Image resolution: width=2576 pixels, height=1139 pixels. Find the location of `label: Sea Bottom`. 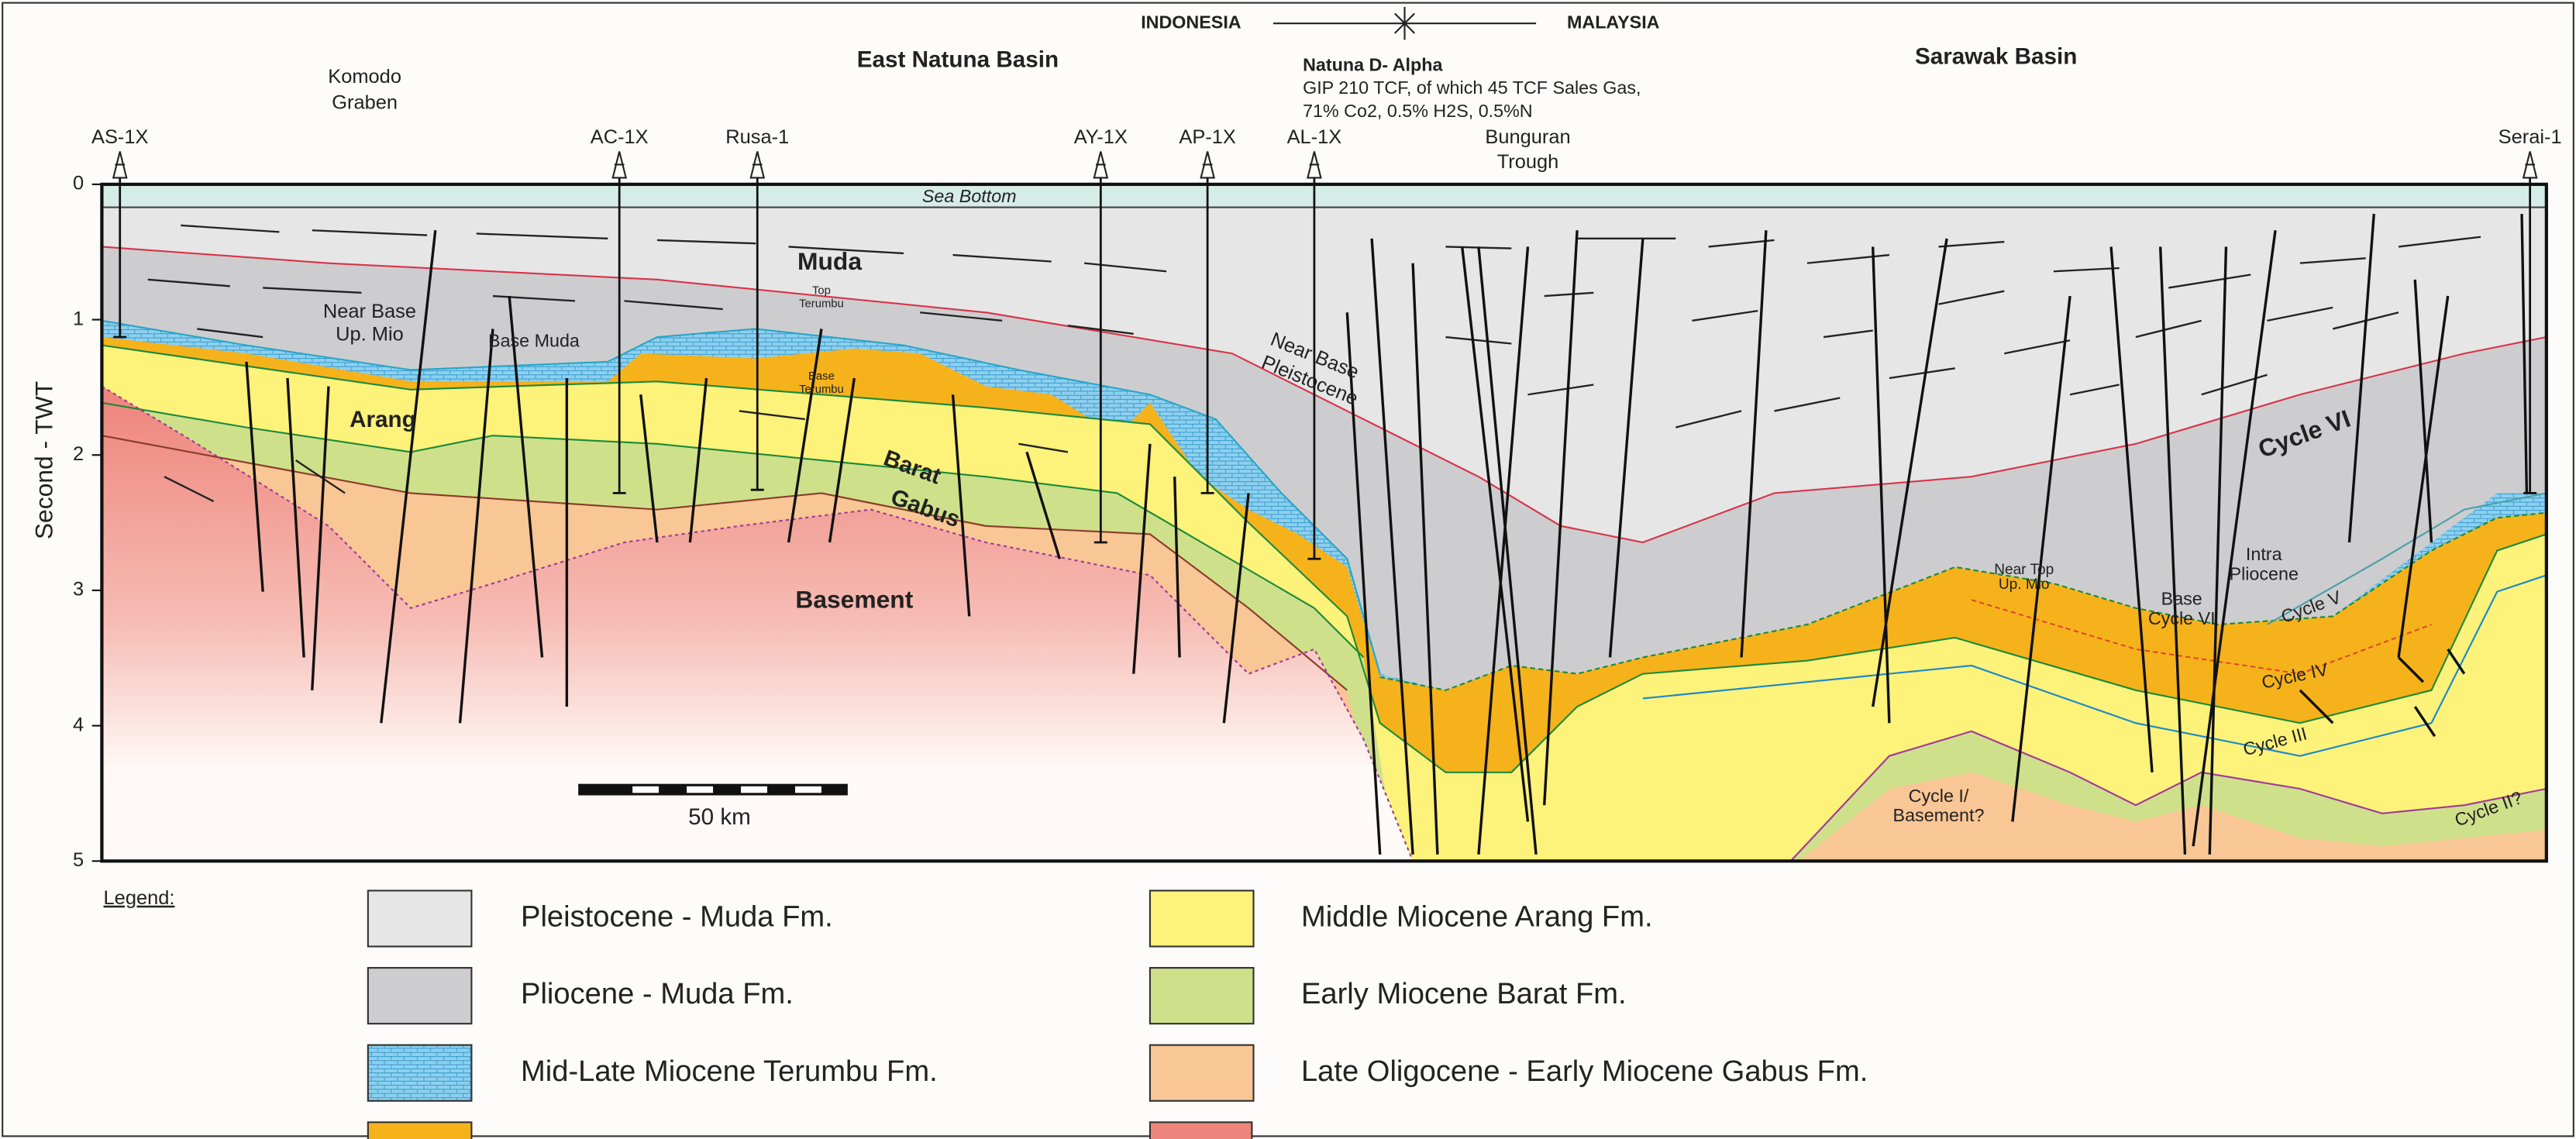

label: Sea Bottom is located at coordinates (969, 196).